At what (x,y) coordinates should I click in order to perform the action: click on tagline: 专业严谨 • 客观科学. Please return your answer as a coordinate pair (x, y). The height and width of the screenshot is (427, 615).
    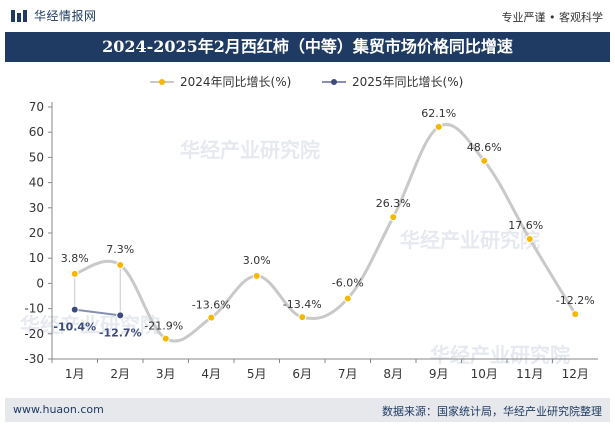
    Looking at the image, I should click on (552, 17).